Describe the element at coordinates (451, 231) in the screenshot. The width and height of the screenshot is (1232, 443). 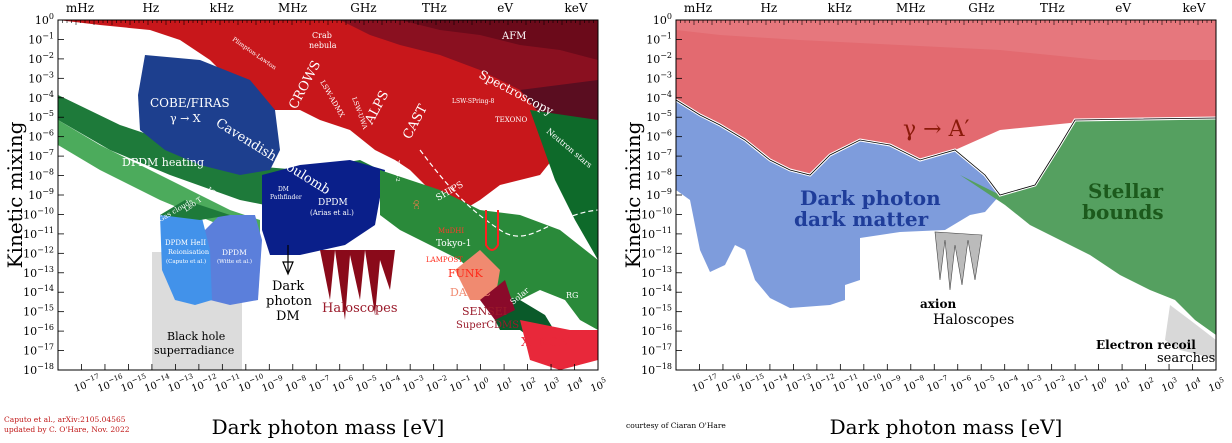
I see `label-mudhi: MuDHI` at that location.